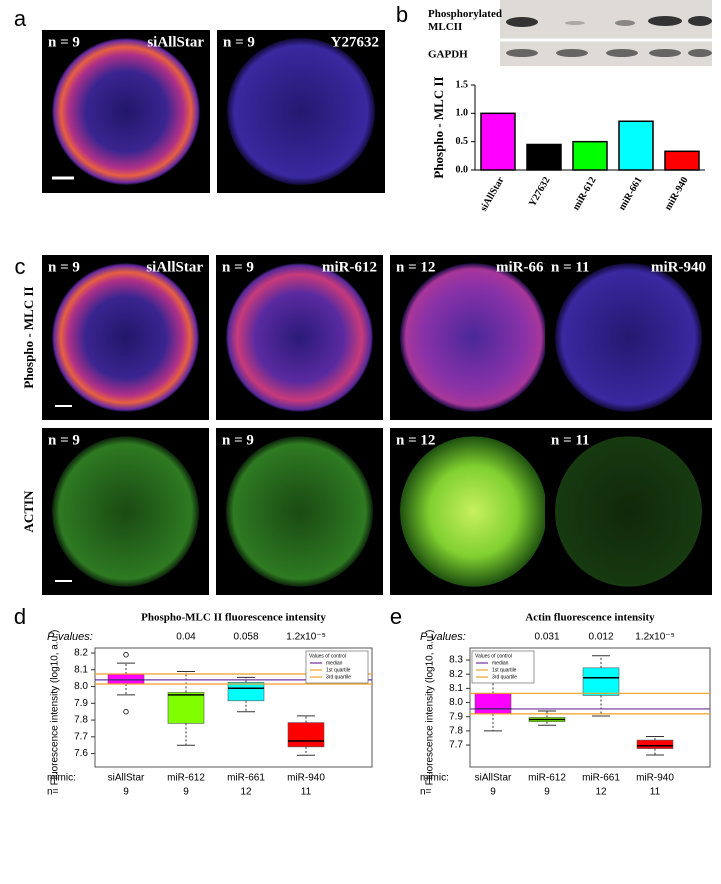  I want to click on image-label: Y27632, so click(355, 42).